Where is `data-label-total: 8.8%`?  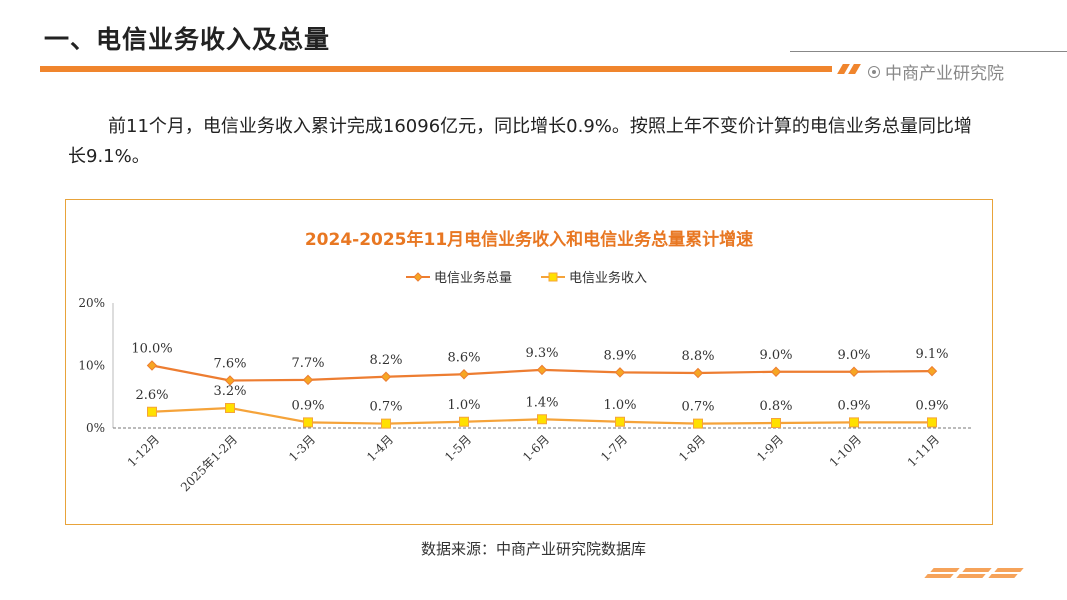 data-label-total: 8.8% is located at coordinates (697, 356).